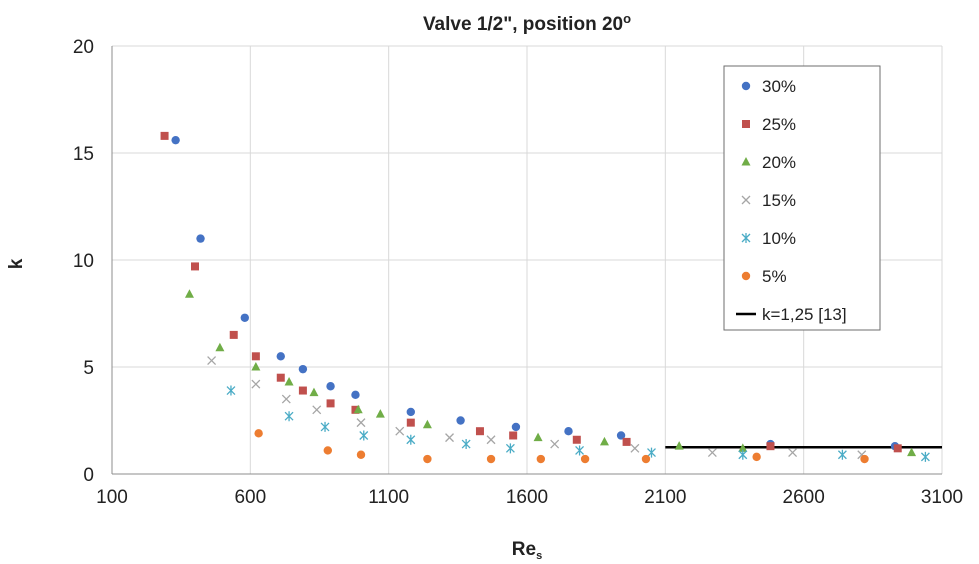  I want to click on x-axis-label: Res, so click(527, 550).